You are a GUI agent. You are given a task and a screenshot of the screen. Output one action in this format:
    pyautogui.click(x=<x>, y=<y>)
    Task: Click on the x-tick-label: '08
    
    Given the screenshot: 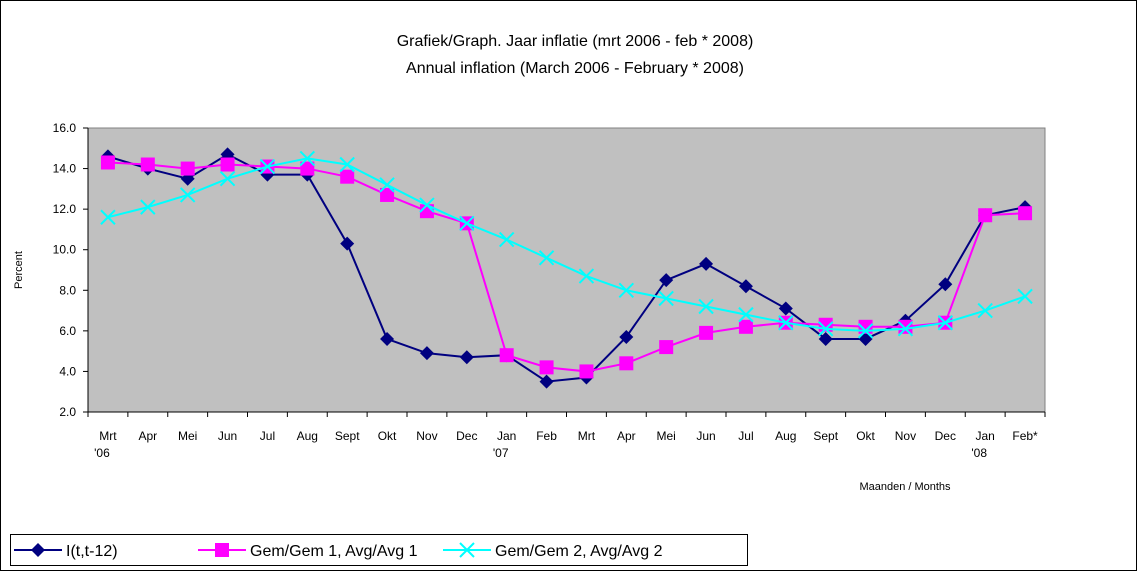 What is the action you would take?
    pyautogui.click(x=979, y=453)
    